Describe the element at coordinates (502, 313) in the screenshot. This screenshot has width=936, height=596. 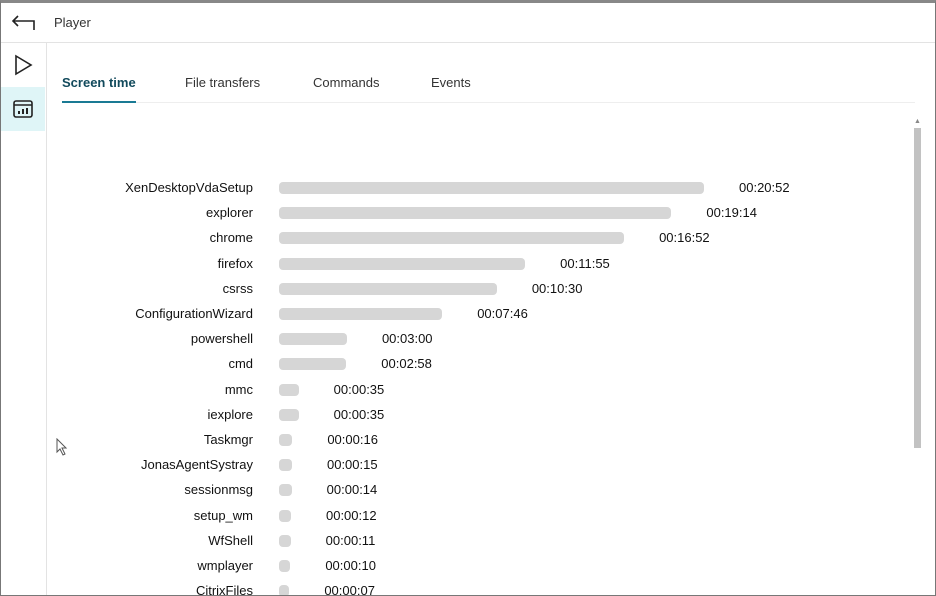
I see `bar-value-label: 00:07:46` at that location.